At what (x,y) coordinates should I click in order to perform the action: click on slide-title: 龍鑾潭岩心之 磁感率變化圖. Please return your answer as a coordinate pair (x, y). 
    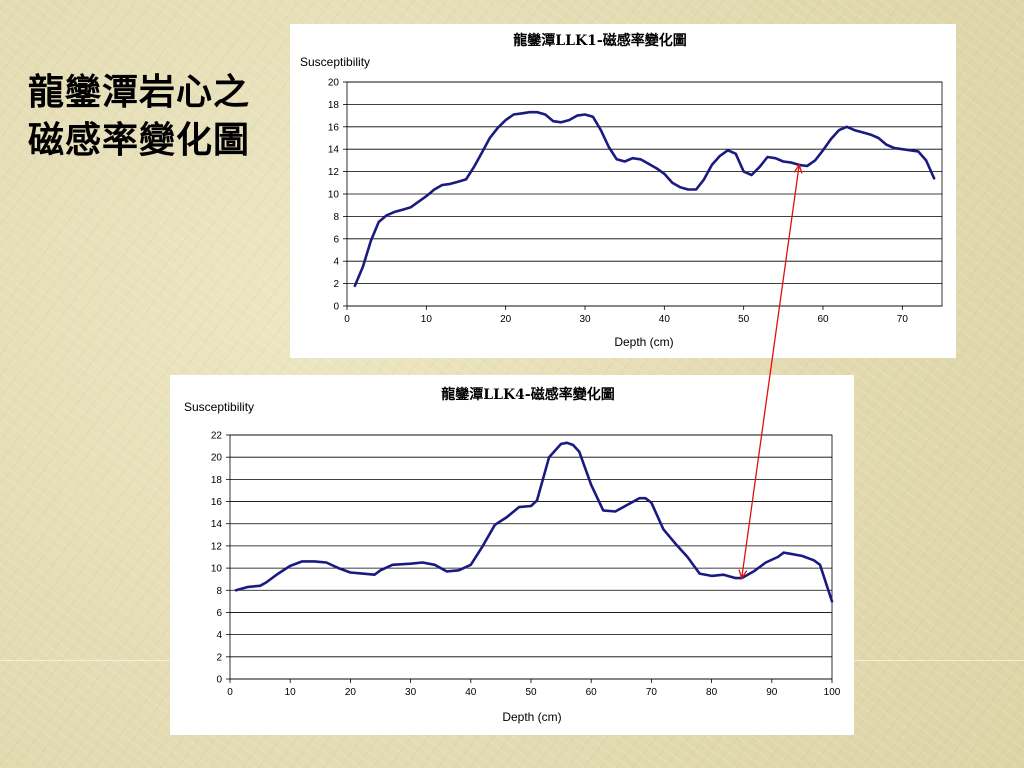
    Looking at the image, I should click on (158, 116).